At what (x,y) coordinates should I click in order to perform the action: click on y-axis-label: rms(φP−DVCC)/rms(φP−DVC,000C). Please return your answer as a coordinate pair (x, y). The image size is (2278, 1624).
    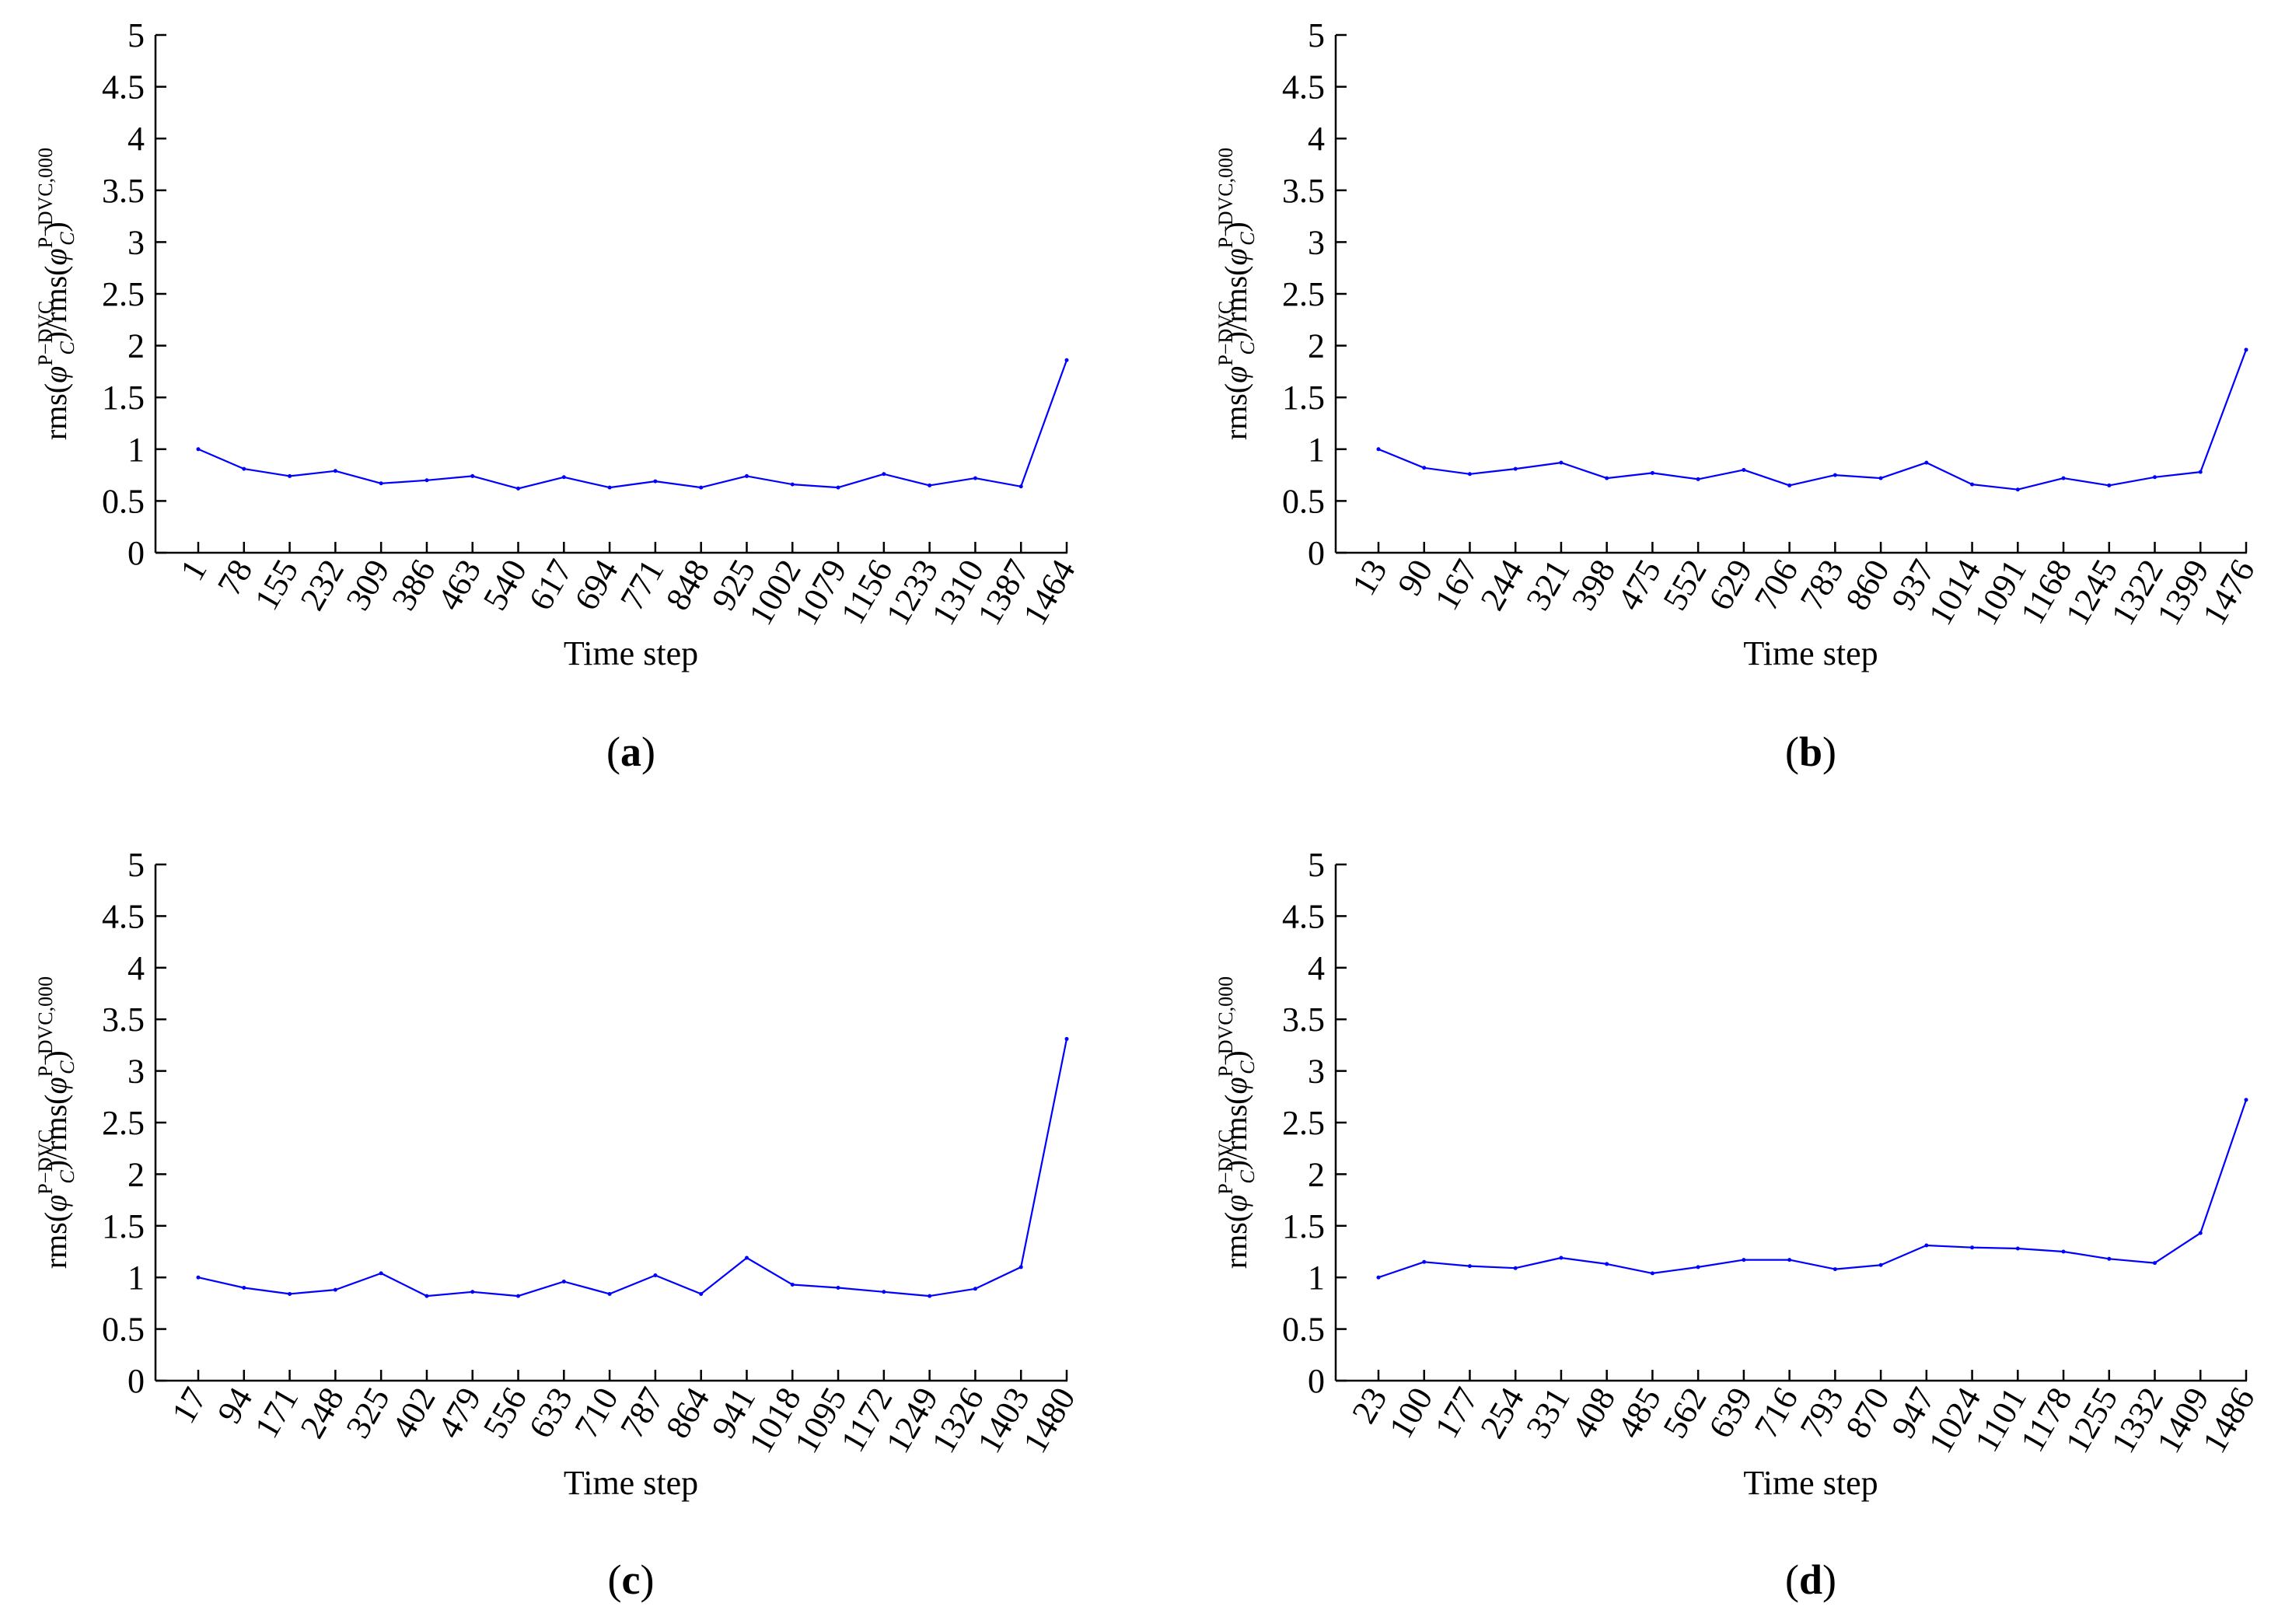
    Looking at the image, I should click on (56, 294).